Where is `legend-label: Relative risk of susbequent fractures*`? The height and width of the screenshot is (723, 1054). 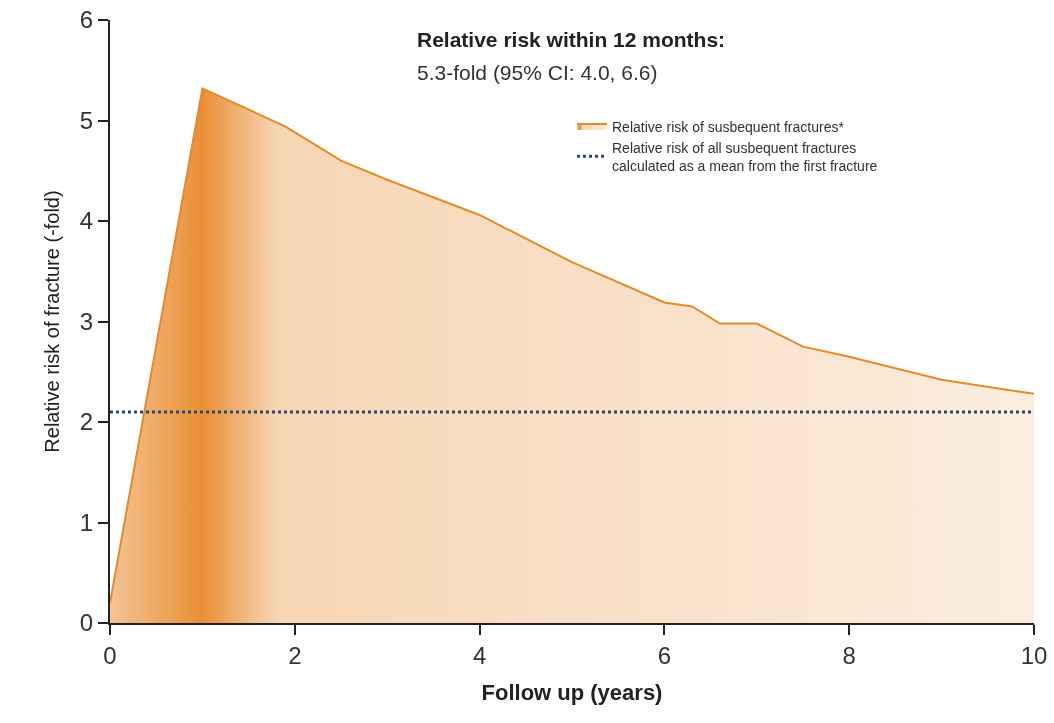 legend-label: Relative risk of susbequent fractures* is located at coordinates (728, 126).